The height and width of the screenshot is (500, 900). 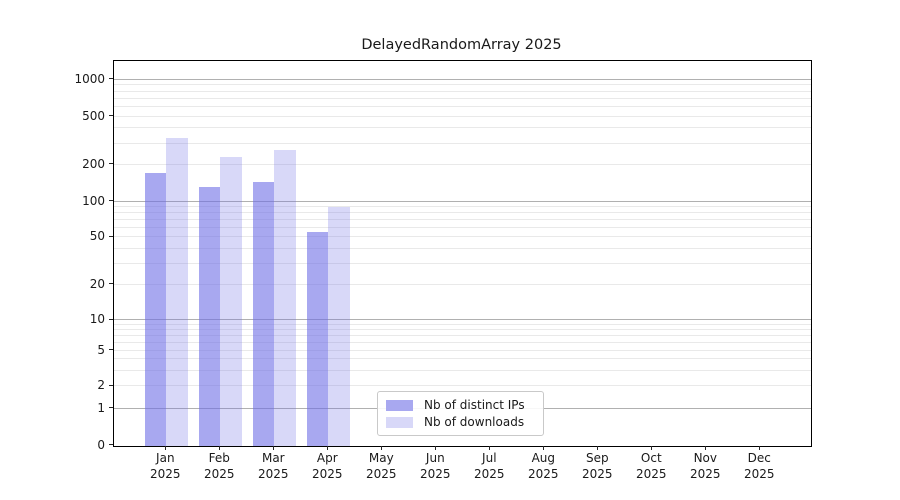 I want to click on y-tick-label: 0, so click(x=101, y=444).